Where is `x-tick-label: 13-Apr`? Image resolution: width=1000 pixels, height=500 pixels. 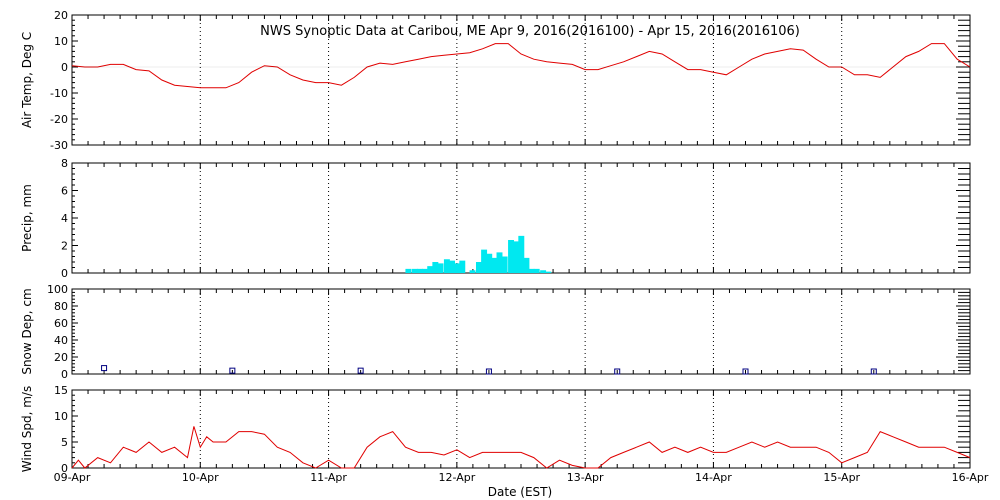
x-tick-label: 13-Apr is located at coordinates (585, 477).